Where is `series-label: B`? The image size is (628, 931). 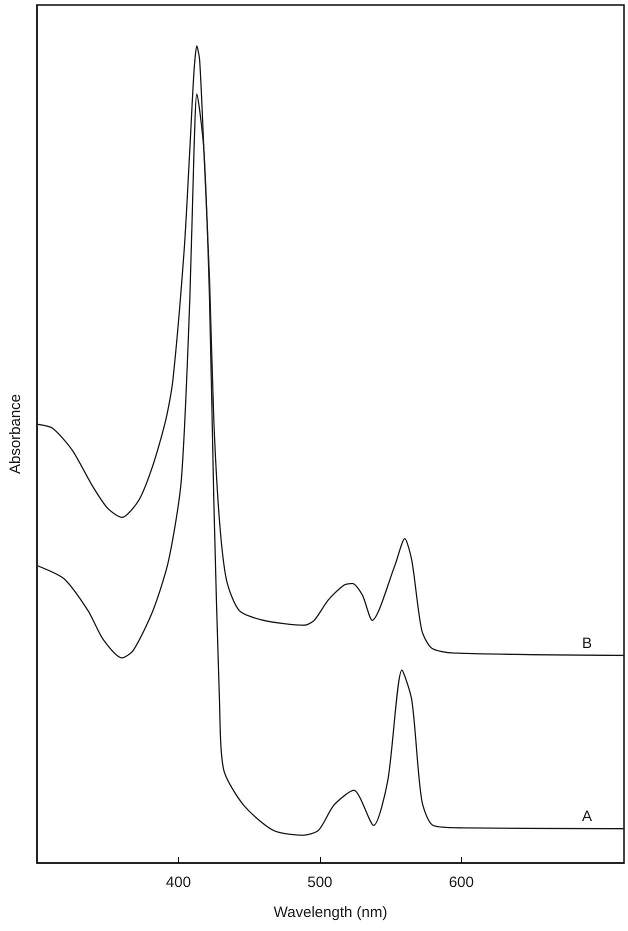 series-label: B is located at coordinates (587, 643).